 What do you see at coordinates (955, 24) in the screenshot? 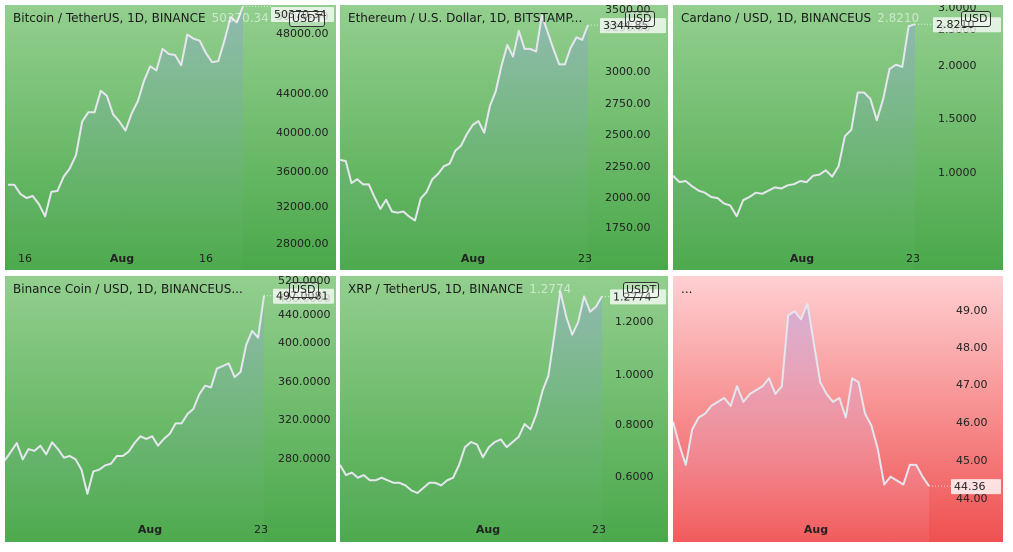
I see `last-price-label: 2.8210` at bounding box center [955, 24].